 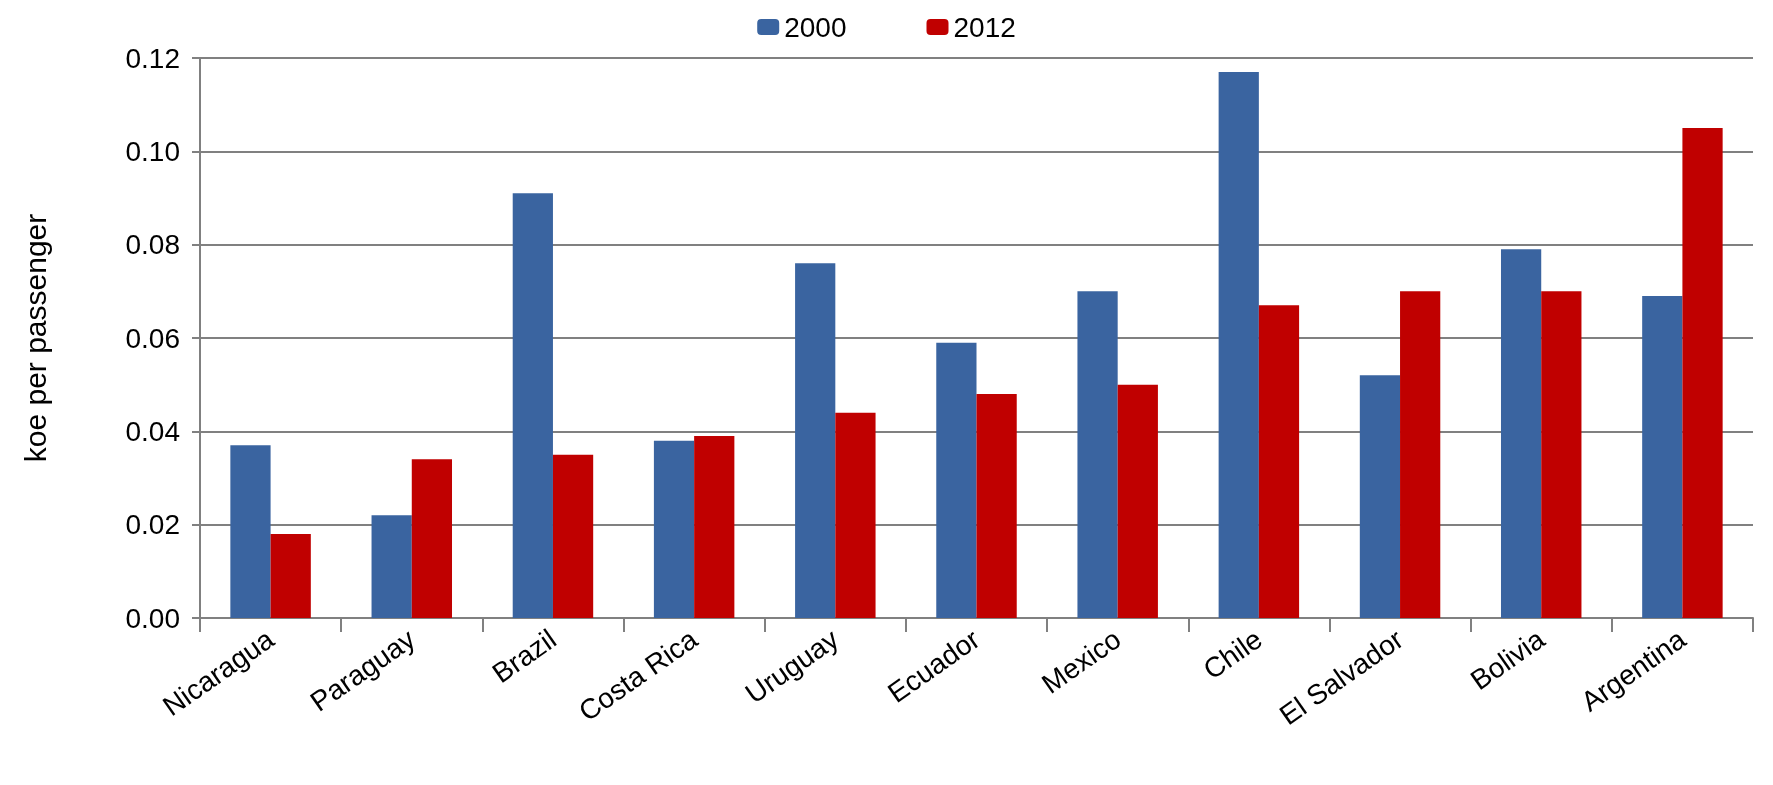 What do you see at coordinates (1232, 654) in the screenshot?
I see `x-tick-label: Chile` at bounding box center [1232, 654].